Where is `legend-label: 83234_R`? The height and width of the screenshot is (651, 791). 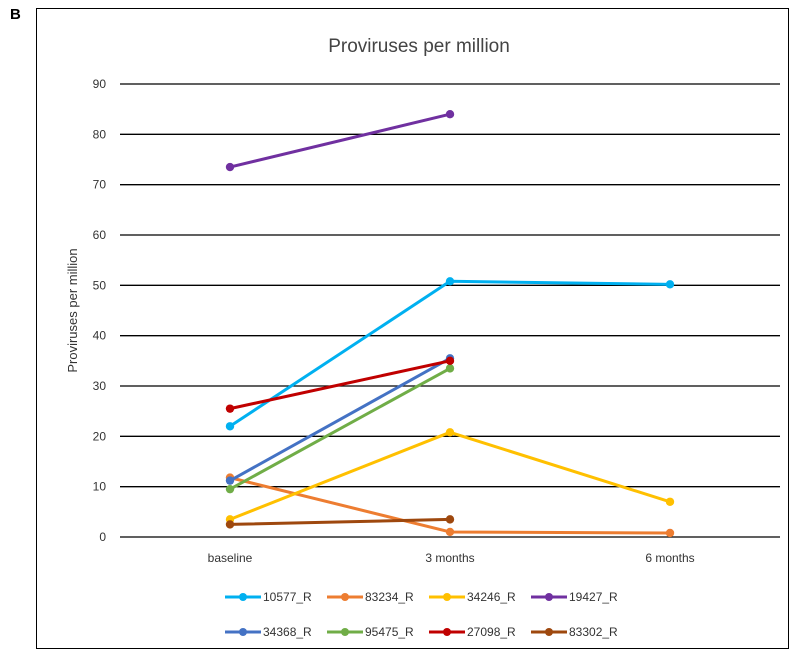 legend-label: 83234_R is located at coordinates (389, 597).